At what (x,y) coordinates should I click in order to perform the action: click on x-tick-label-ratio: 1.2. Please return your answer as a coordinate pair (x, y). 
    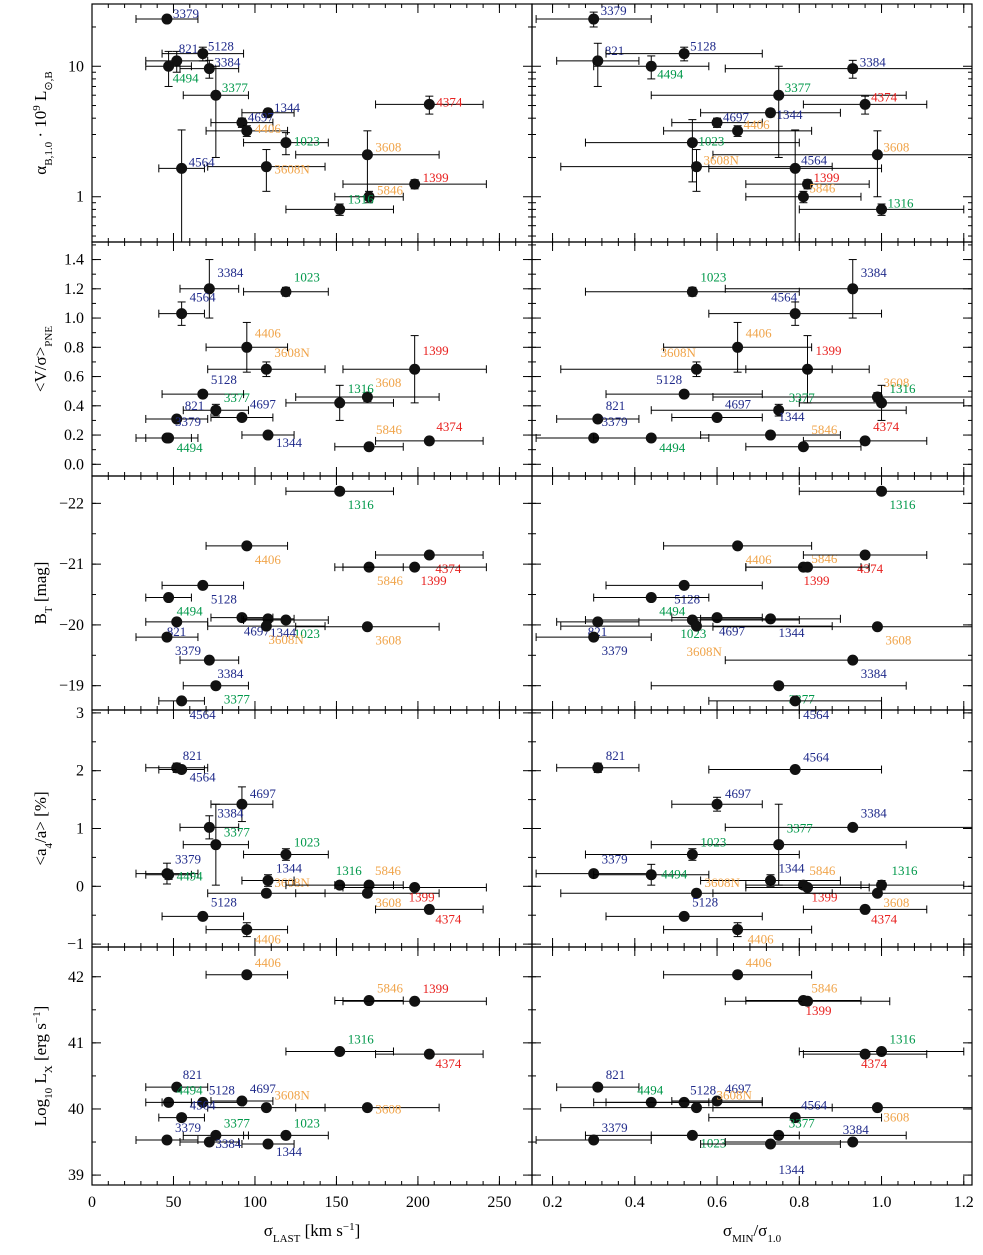
    Looking at the image, I should click on (964, 1202).